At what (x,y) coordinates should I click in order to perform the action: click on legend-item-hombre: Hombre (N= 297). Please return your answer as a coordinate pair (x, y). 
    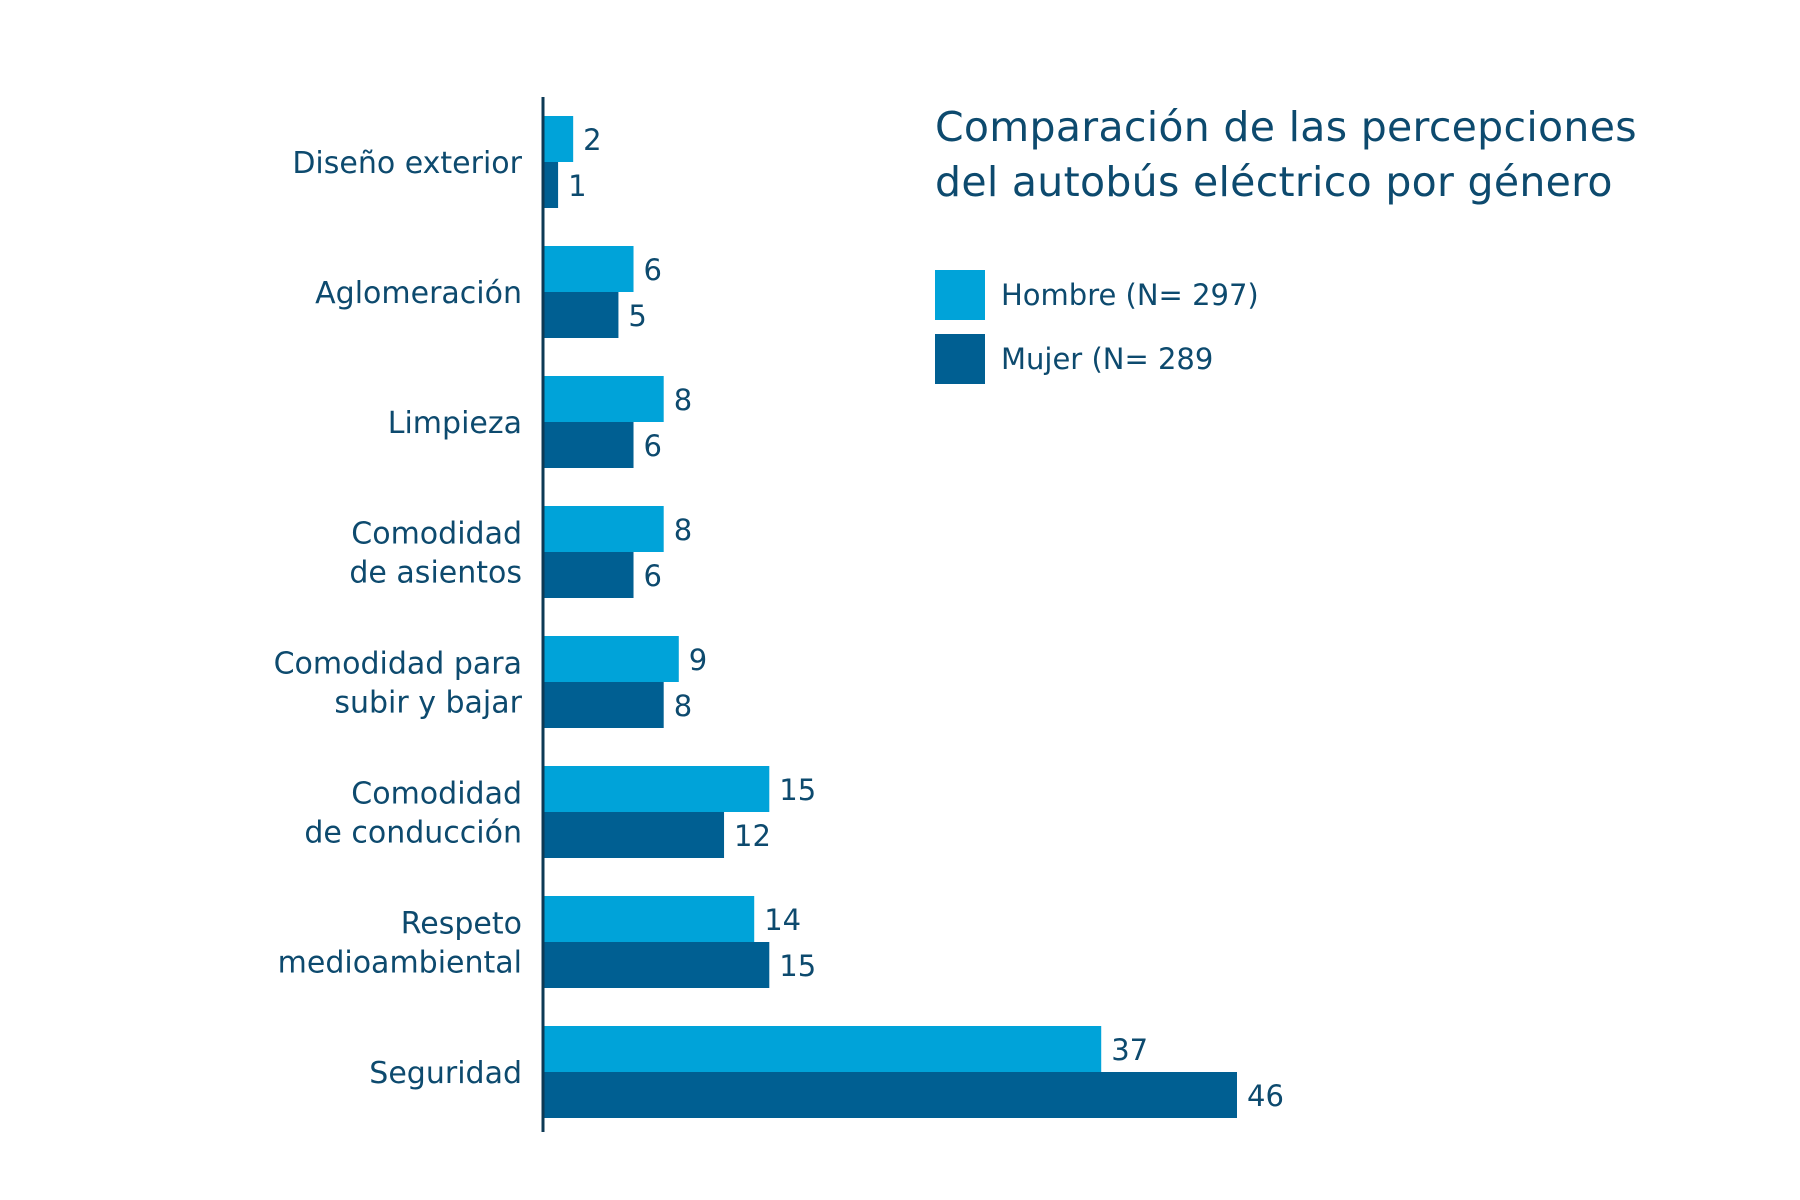
    Looking at the image, I should click on (1097, 295).